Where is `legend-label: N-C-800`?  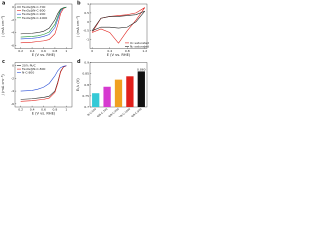 legend-label: N-C-800 is located at coordinates (28, 73).